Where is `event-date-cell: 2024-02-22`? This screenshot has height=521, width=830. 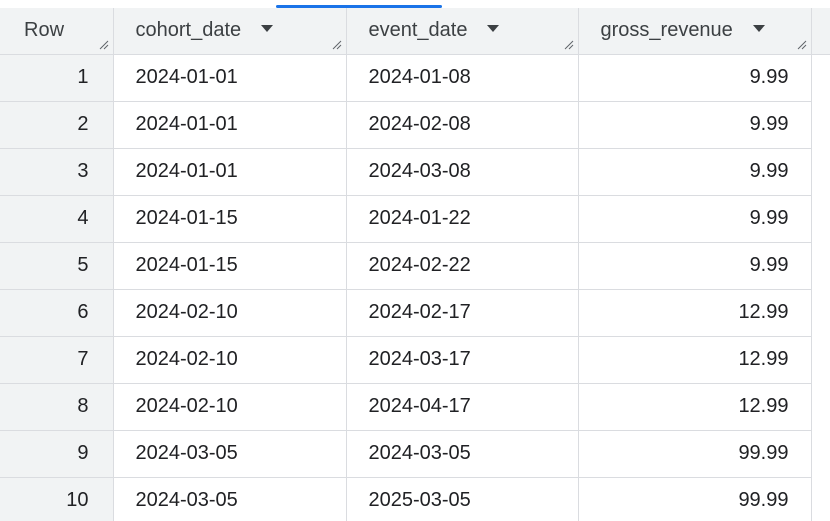 event-date-cell: 2024-02-22 is located at coordinates (462, 266).